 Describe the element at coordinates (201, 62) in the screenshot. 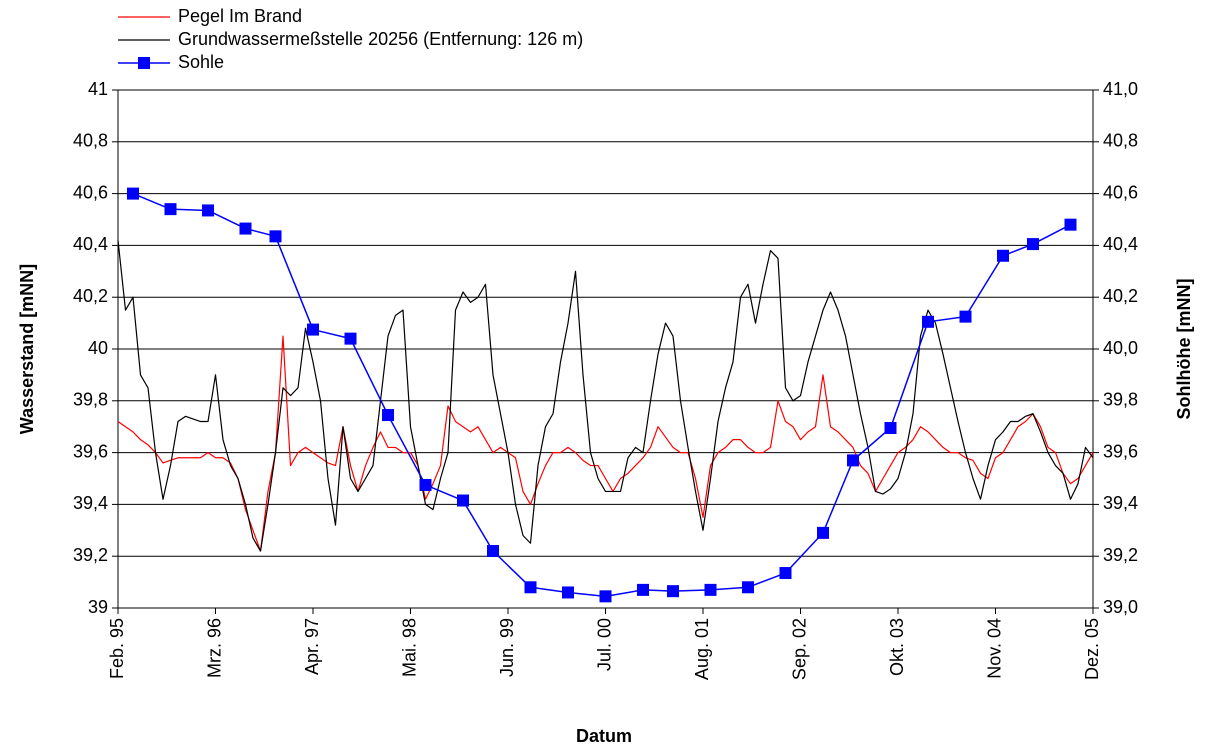

I see `legend-label: Sohle` at that location.